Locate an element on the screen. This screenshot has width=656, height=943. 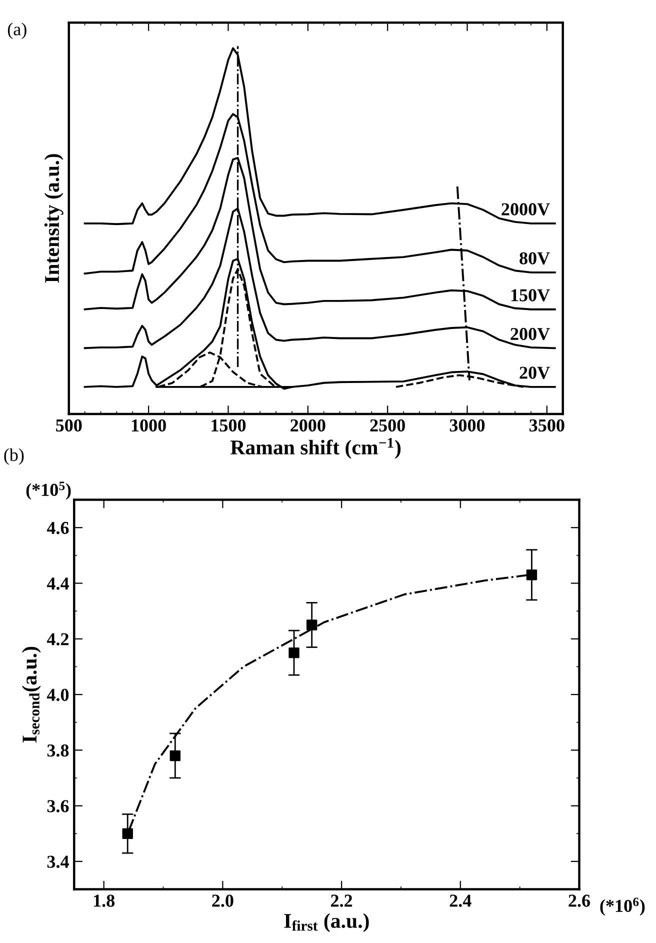
y-axis-title: Intensity (a.u.) is located at coordinates (54, 218).